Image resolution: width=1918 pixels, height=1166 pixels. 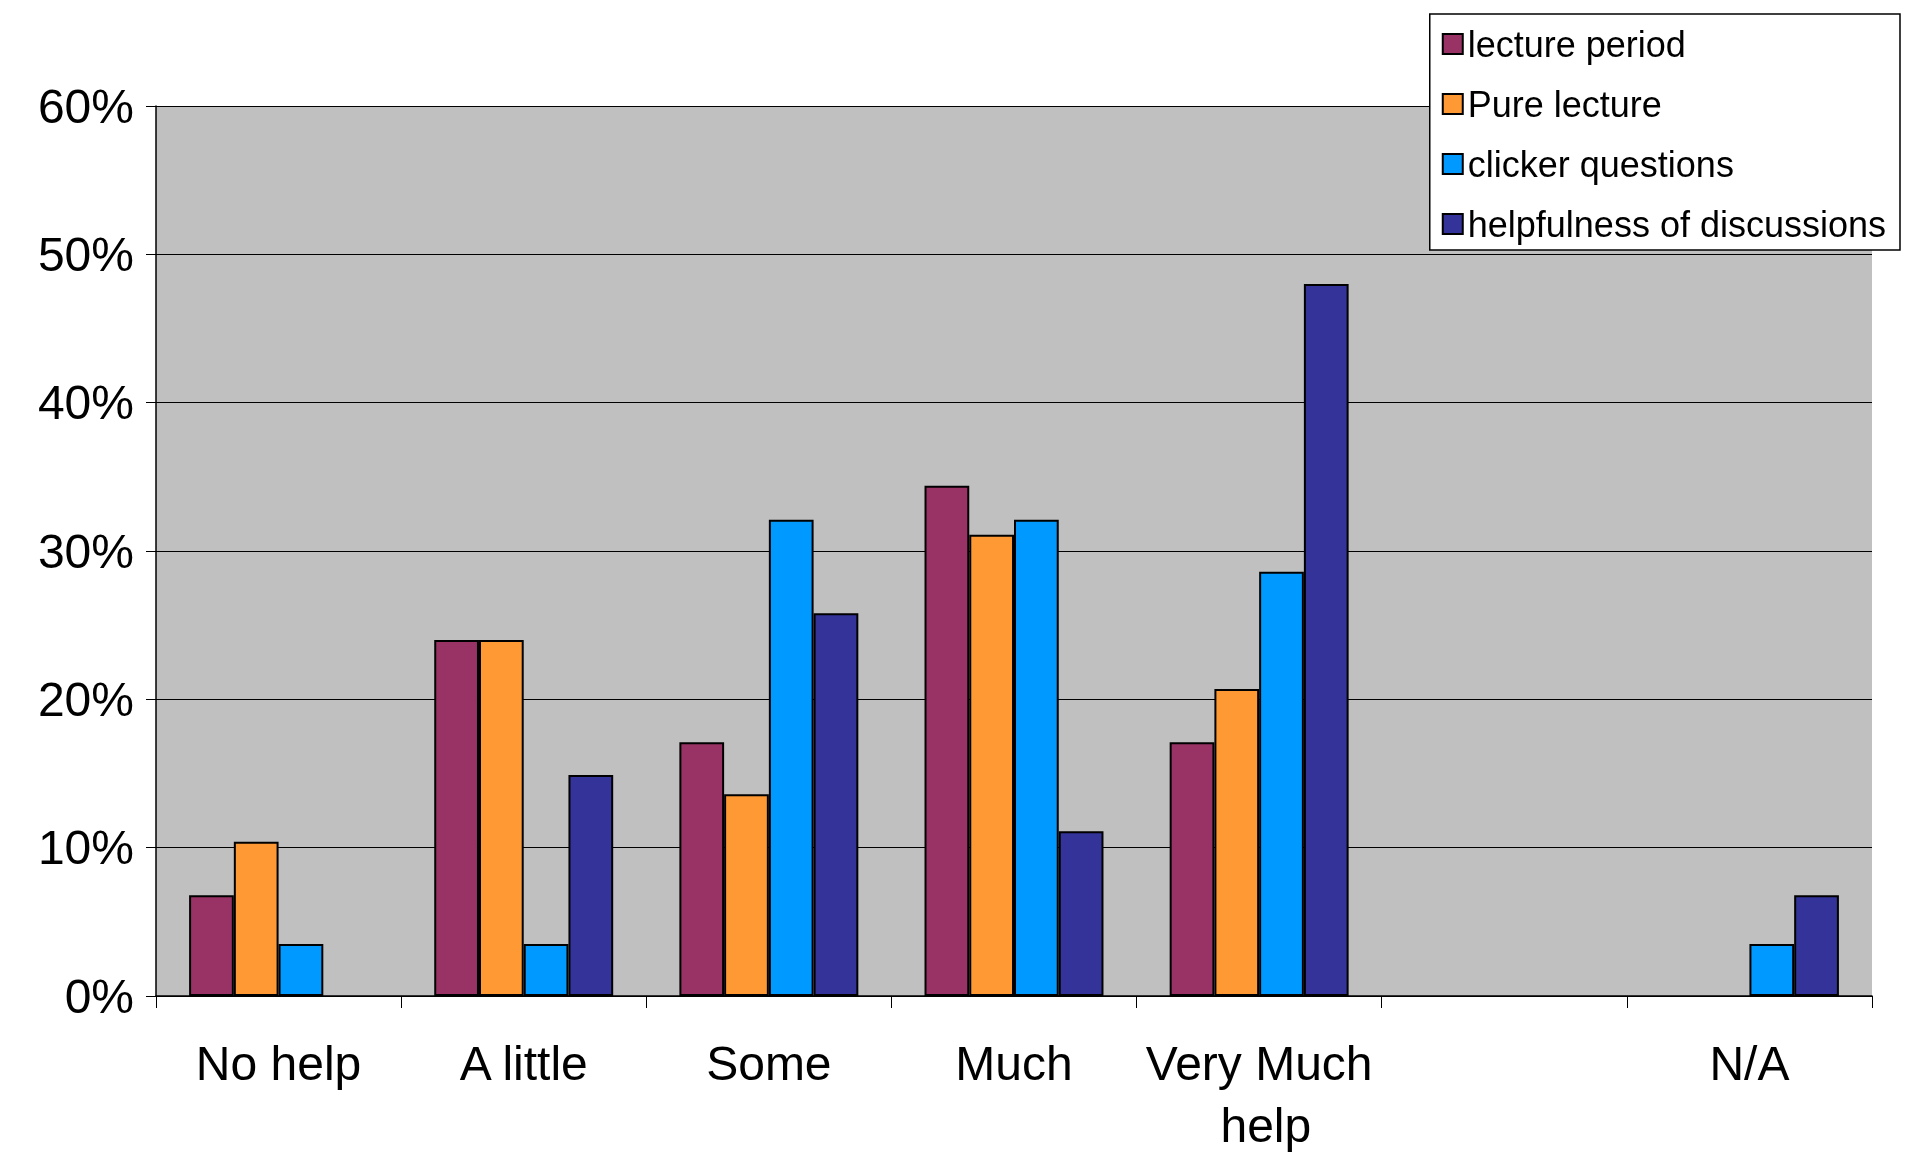 I want to click on x-tick-label: No help, so click(x=278, y=1063).